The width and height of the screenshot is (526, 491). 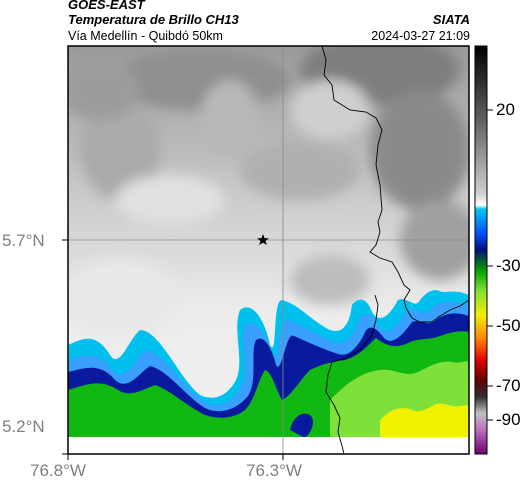 I want to click on timestamp: 2024-03-27 21:09, so click(x=420, y=36).